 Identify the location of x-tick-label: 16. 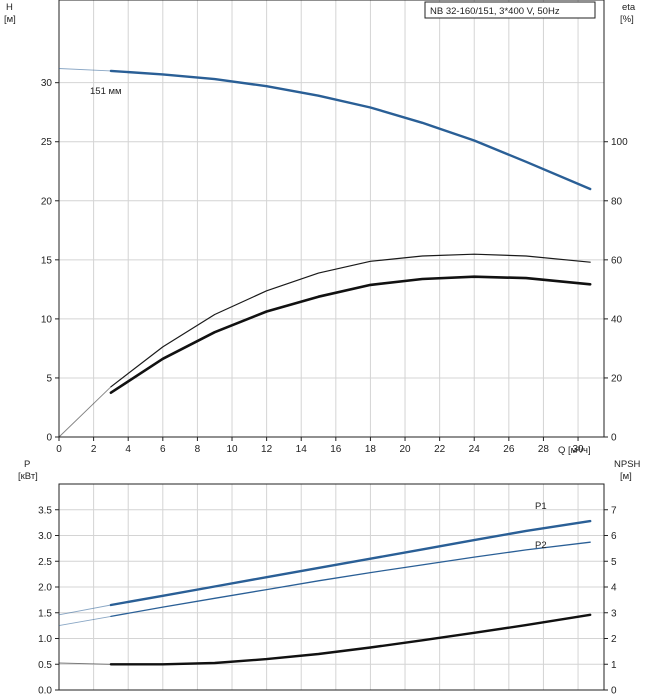
(336, 449).